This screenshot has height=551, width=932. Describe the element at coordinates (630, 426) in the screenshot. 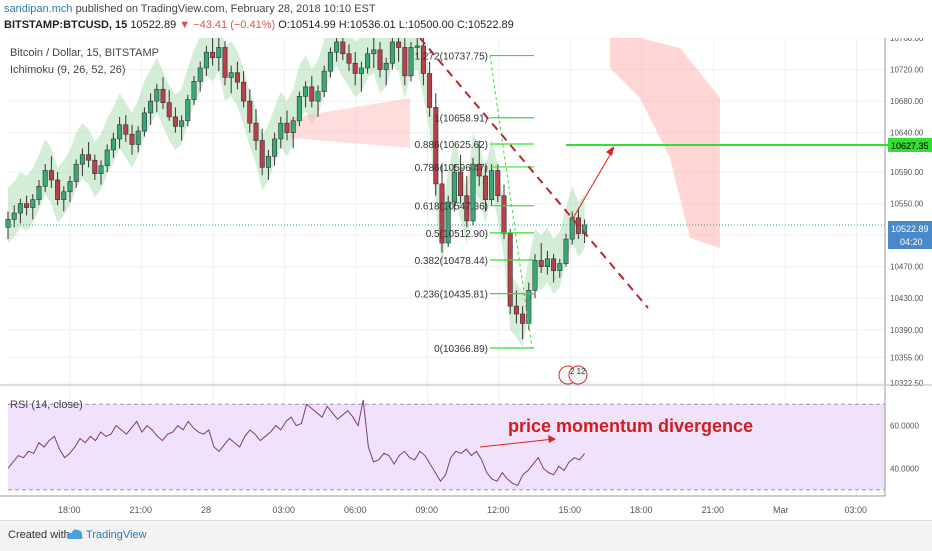

I see `divergence-annotation: price momentum divergence` at that location.